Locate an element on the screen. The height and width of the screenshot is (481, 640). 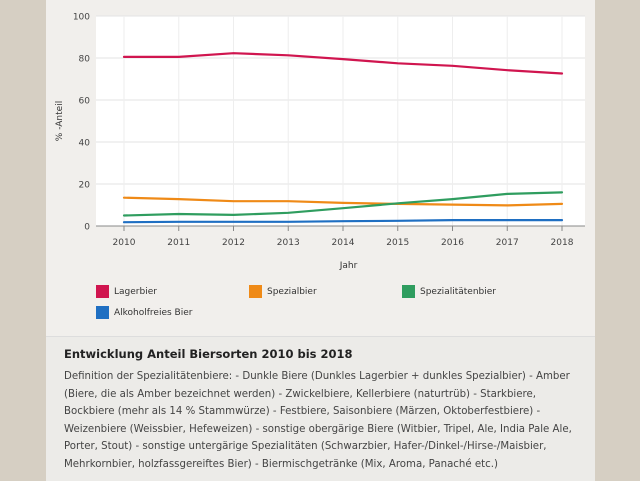
x-tick-label: 2013 is located at coordinates (288, 243).